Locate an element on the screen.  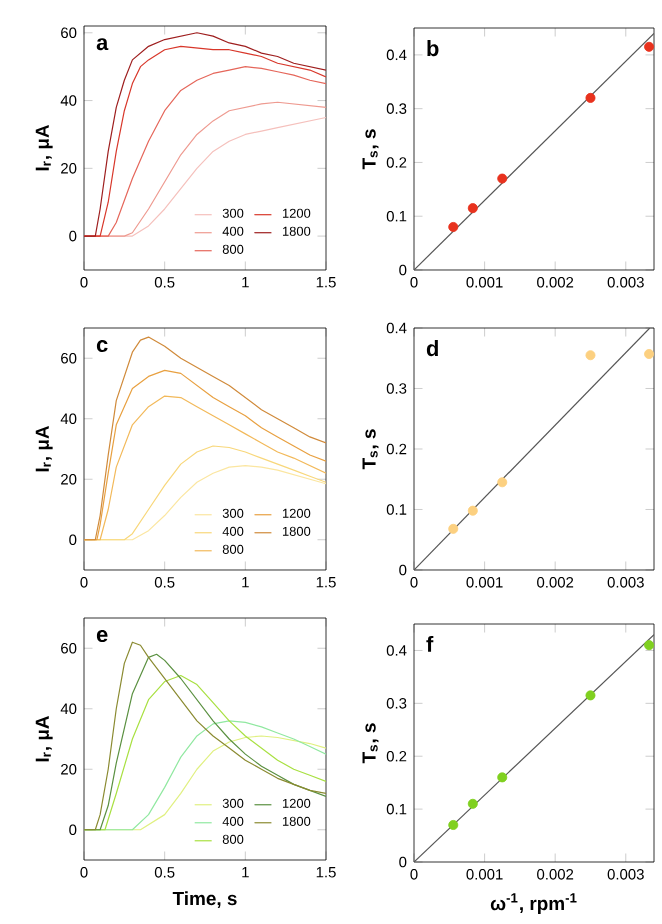
annotation: d is located at coordinates (432, 348).